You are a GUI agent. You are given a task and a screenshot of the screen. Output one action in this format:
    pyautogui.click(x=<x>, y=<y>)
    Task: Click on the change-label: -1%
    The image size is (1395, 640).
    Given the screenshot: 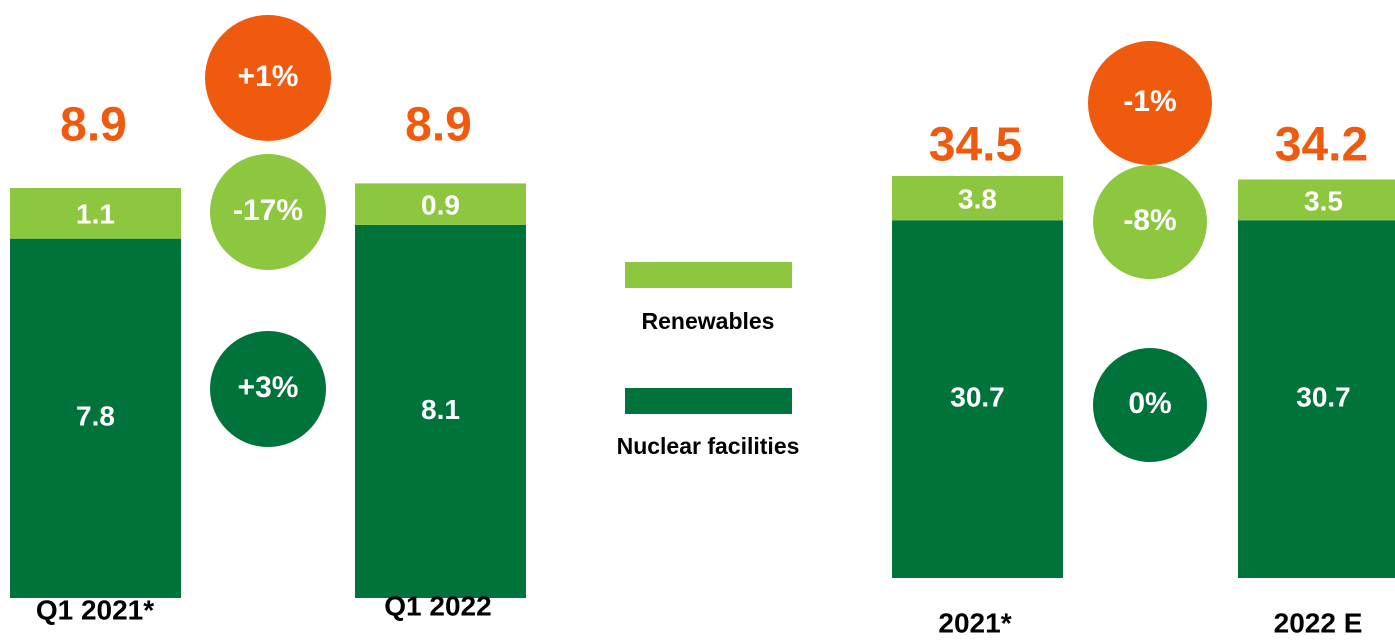 What is the action you would take?
    pyautogui.click(x=1149, y=101)
    